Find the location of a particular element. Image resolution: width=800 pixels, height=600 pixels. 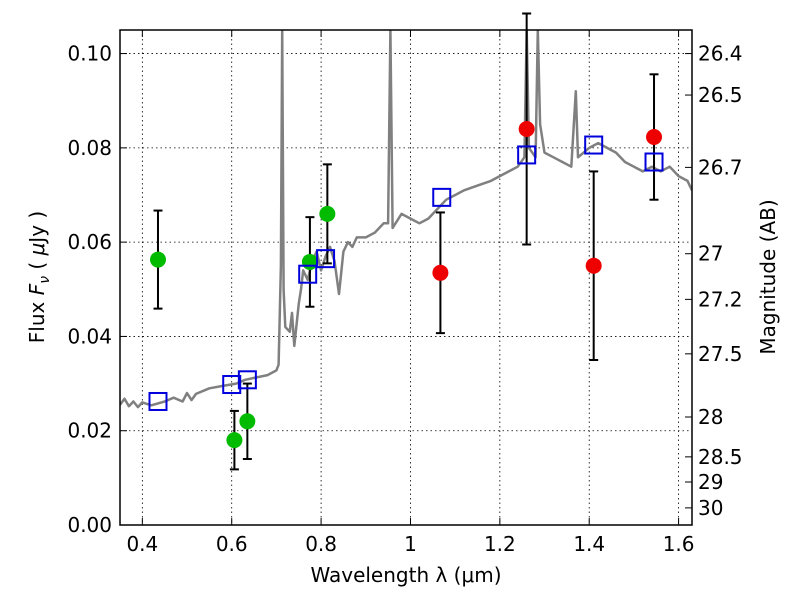

x-tick-label: 0.6 is located at coordinates (232, 544).